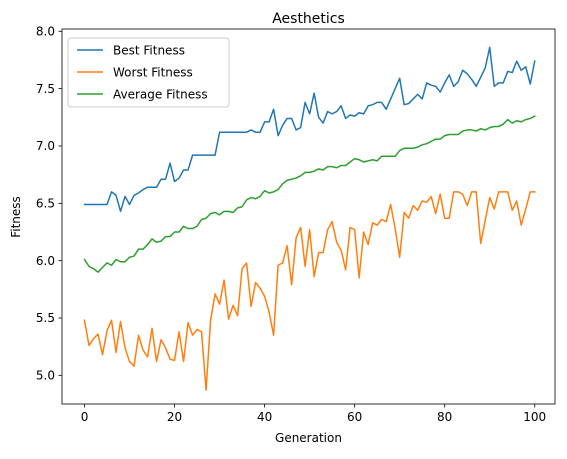 This screenshot has height=459, width=567. What do you see at coordinates (354, 417) in the screenshot?
I see `x-tick-label: 60` at bounding box center [354, 417].